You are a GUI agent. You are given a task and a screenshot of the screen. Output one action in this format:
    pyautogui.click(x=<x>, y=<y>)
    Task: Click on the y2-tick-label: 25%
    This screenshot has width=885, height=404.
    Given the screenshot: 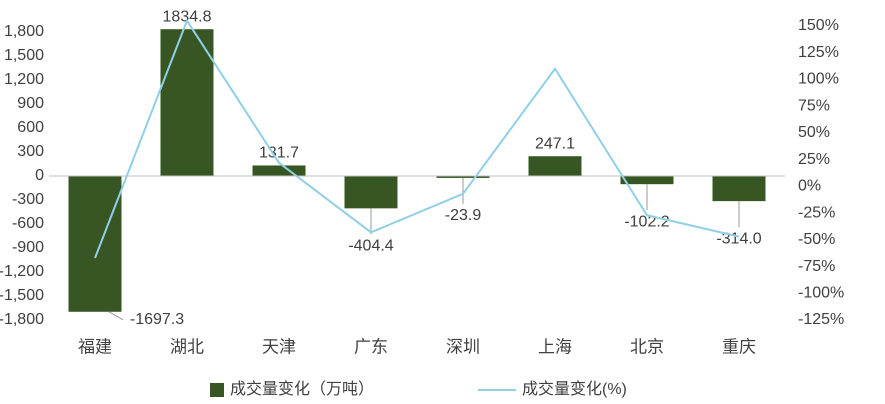 What is the action you would take?
    pyautogui.click(x=814, y=159)
    